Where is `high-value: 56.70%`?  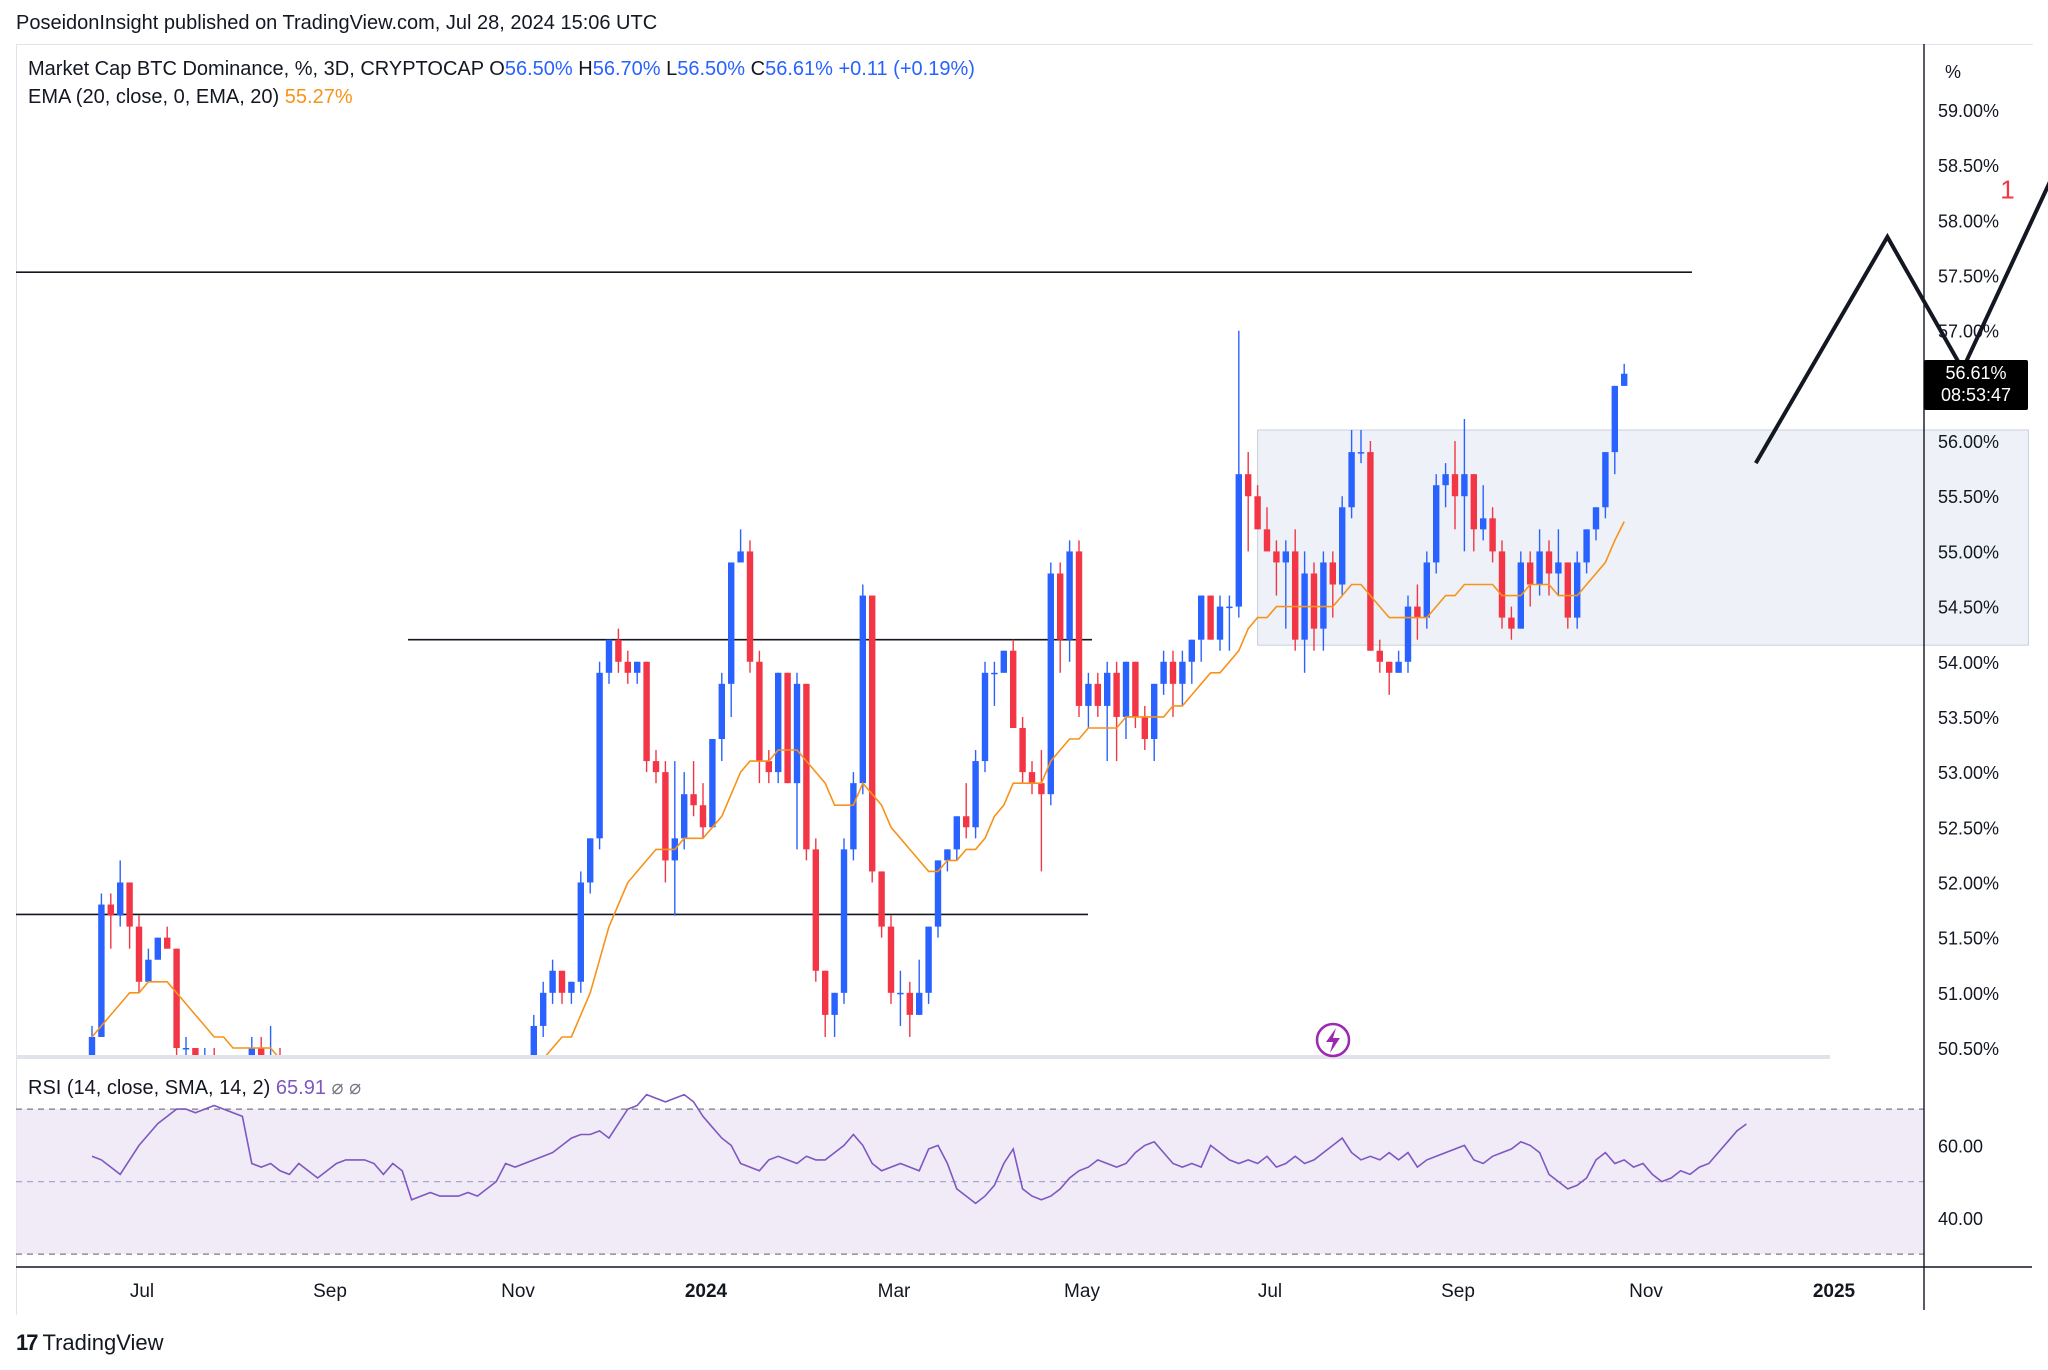
high-value: 56.70% is located at coordinates (626, 69).